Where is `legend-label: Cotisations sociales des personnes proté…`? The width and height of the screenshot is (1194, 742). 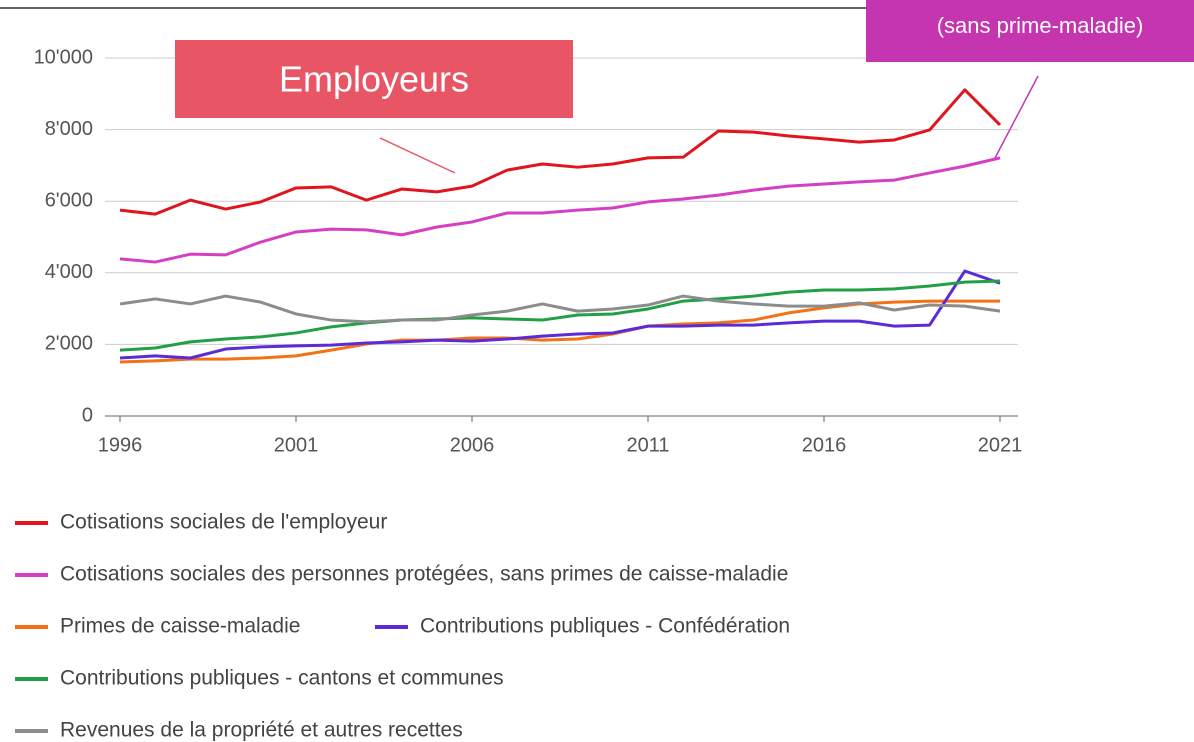 legend-label: Cotisations sociales des personnes proté… is located at coordinates (424, 574).